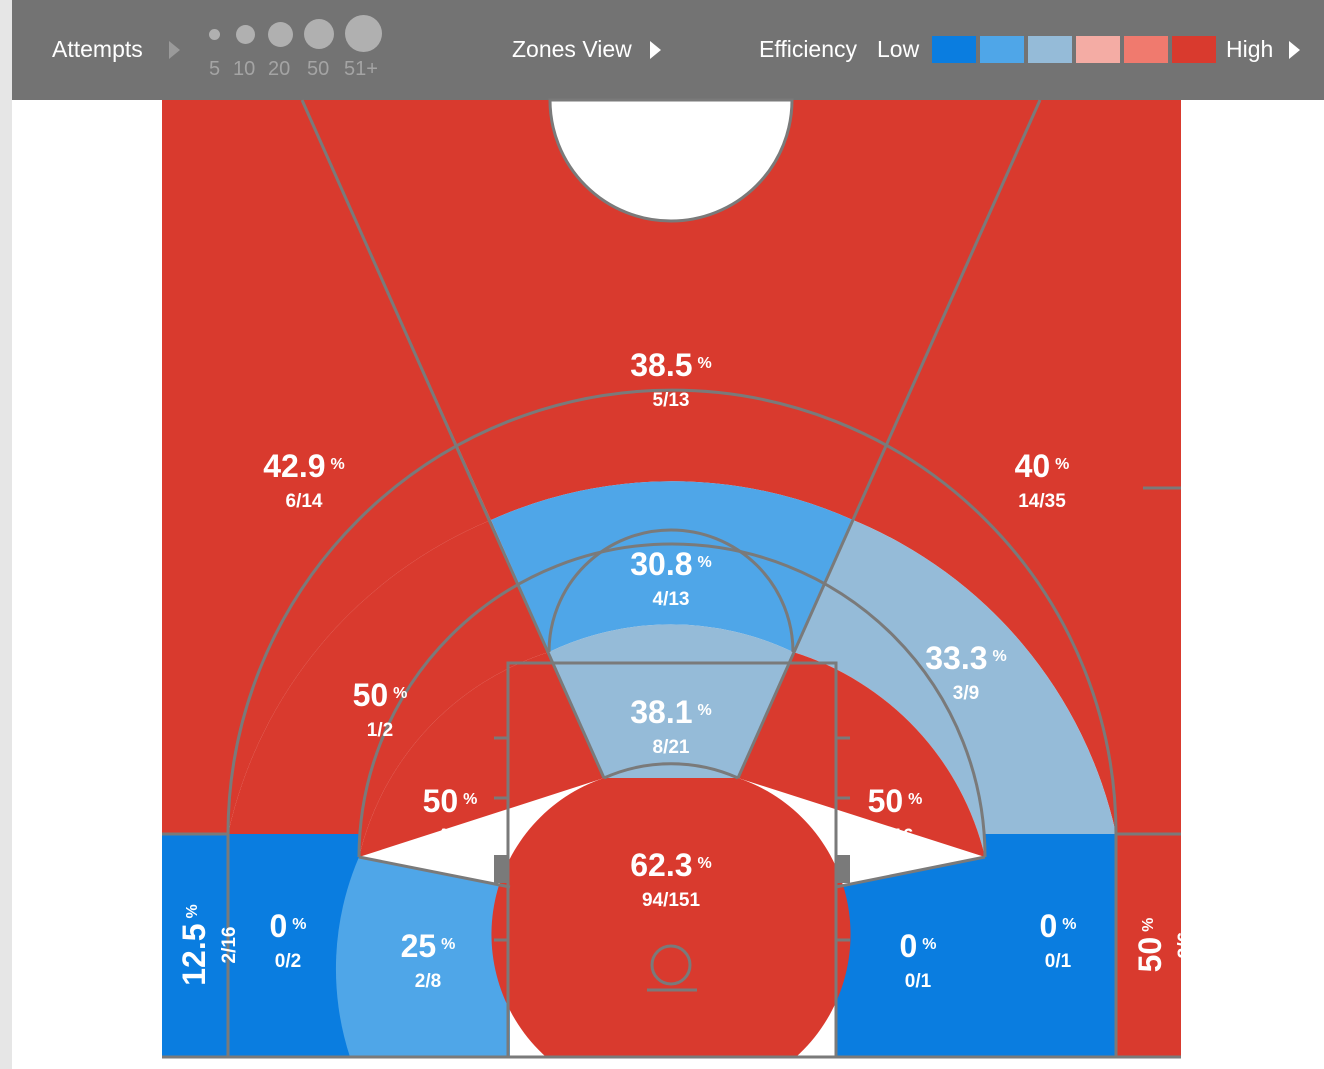 This screenshot has height=1069, width=1324. What do you see at coordinates (288, 961) in the screenshot?
I see `zone-fraction-mid-baseline-left: 0/2` at bounding box center [288, 961].